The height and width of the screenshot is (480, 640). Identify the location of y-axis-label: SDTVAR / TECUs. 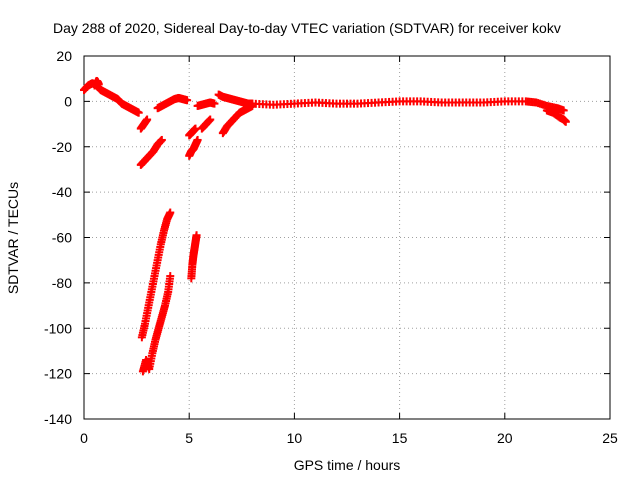
(13, 238).